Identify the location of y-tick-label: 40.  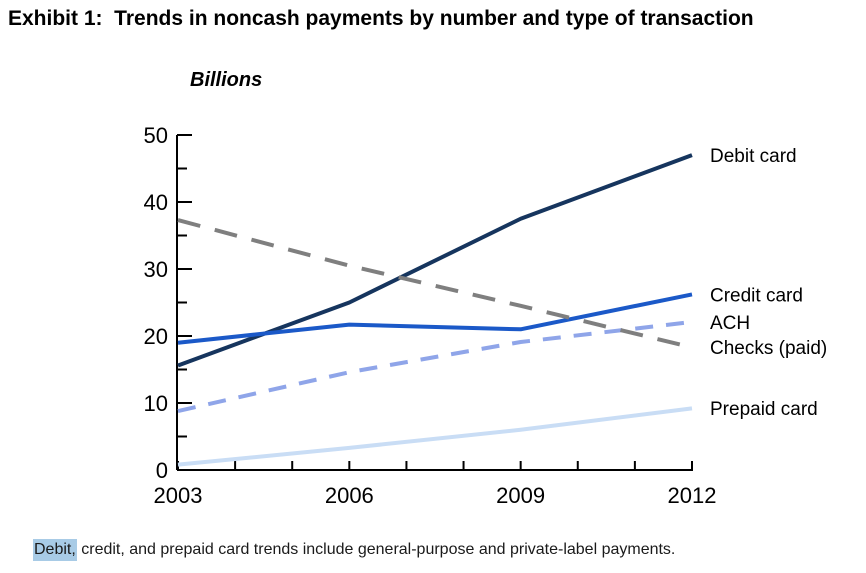
(156, 202).